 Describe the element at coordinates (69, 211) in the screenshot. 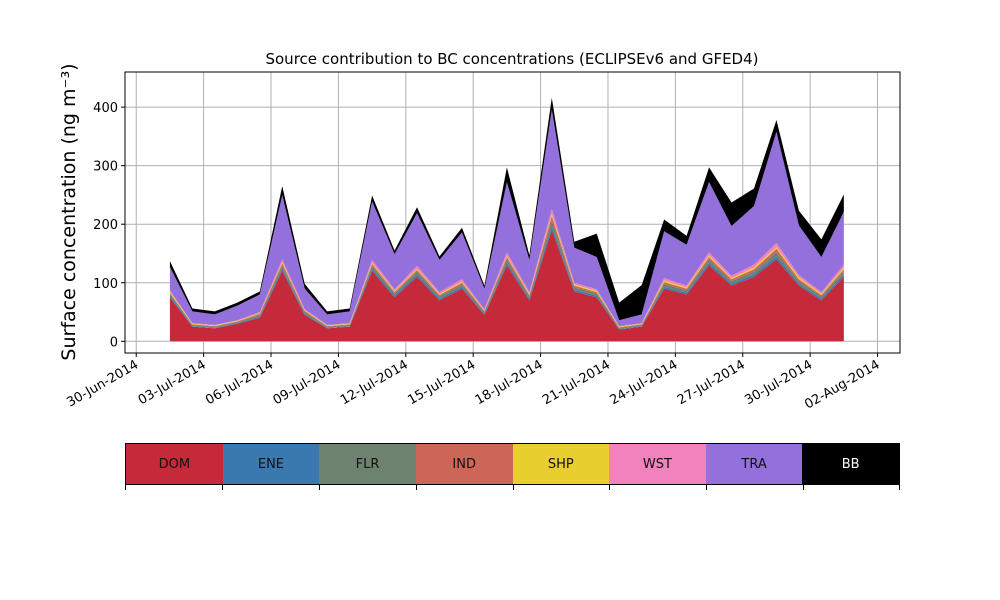

I see `y-axis-label: Surface concentration (ng m⁻³)` at that location.